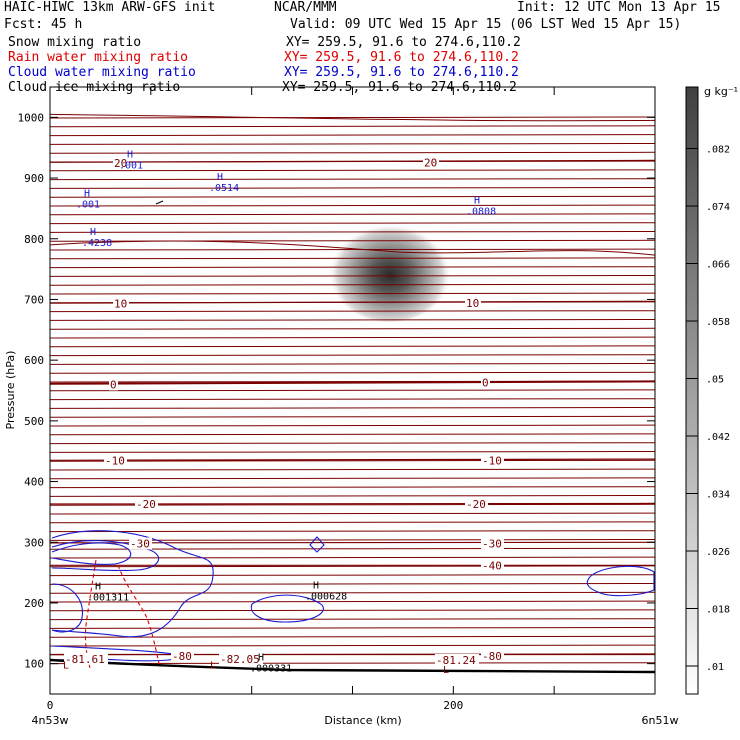 The width and height of the screenshot is (740, 740). Describe the element at coordinates (34, 421) in the screenshot. I see `y-tick-label: 500` at that location.